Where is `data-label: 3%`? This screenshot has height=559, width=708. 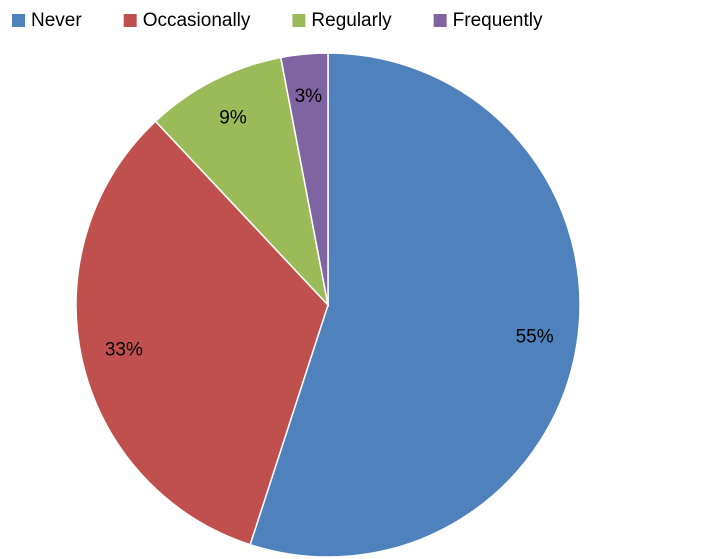
data-label: 3% is located at coordinates (309, 96).